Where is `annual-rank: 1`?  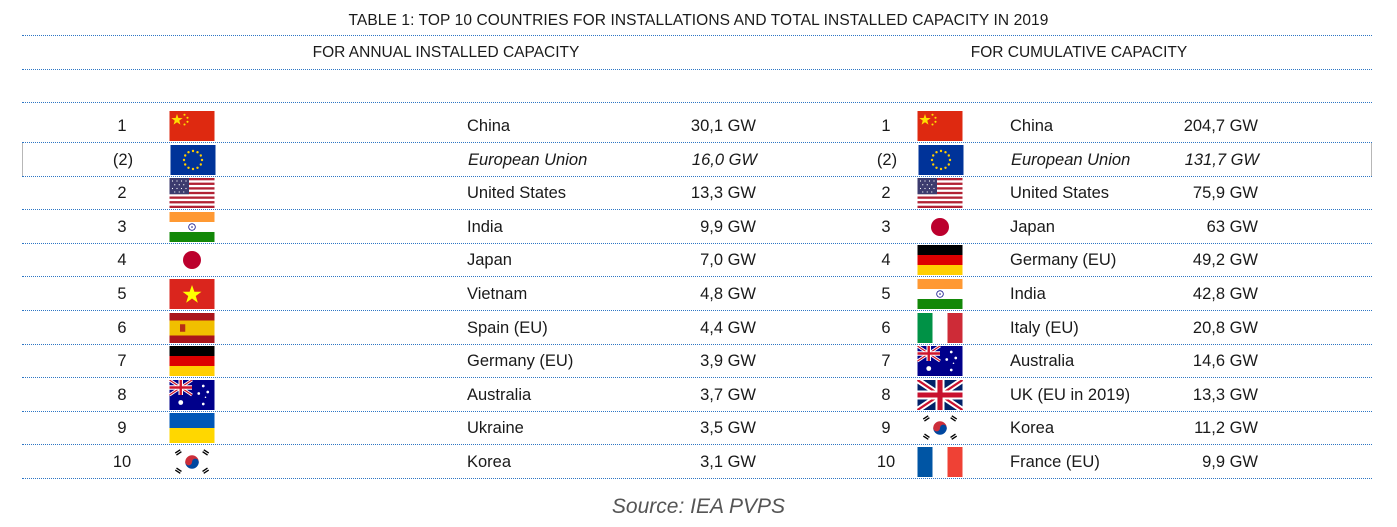 annual-rank: 1 is located at coordinates (122, 126).